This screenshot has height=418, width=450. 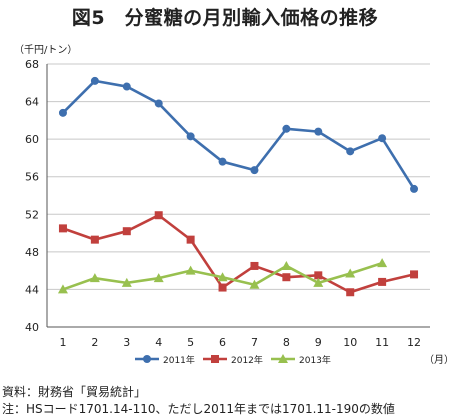 What do you see at coordinates (158, 342) in the screenshot?
I see `x-tick-label: 4` at bounding box center [158, 342].